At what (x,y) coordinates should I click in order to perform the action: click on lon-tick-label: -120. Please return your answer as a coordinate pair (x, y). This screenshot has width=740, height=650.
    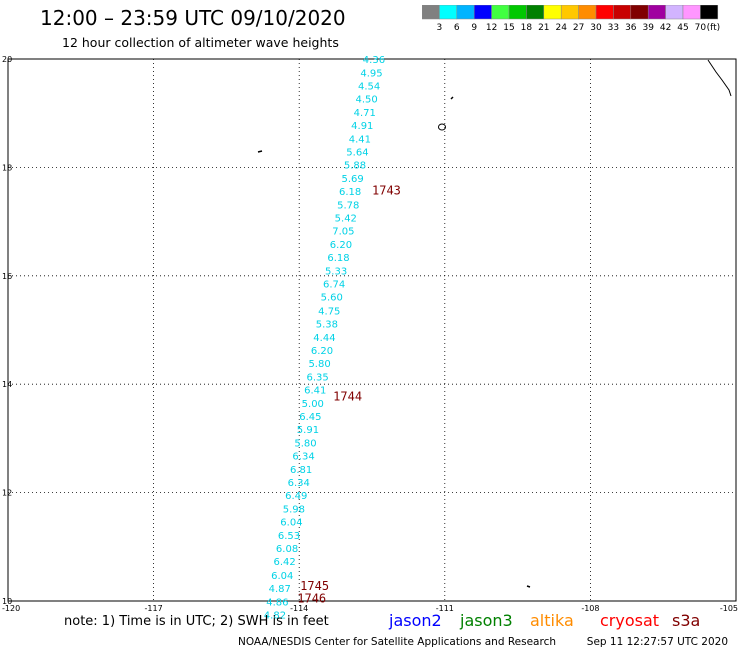
    Looking at the image, I should click on (11, 608).